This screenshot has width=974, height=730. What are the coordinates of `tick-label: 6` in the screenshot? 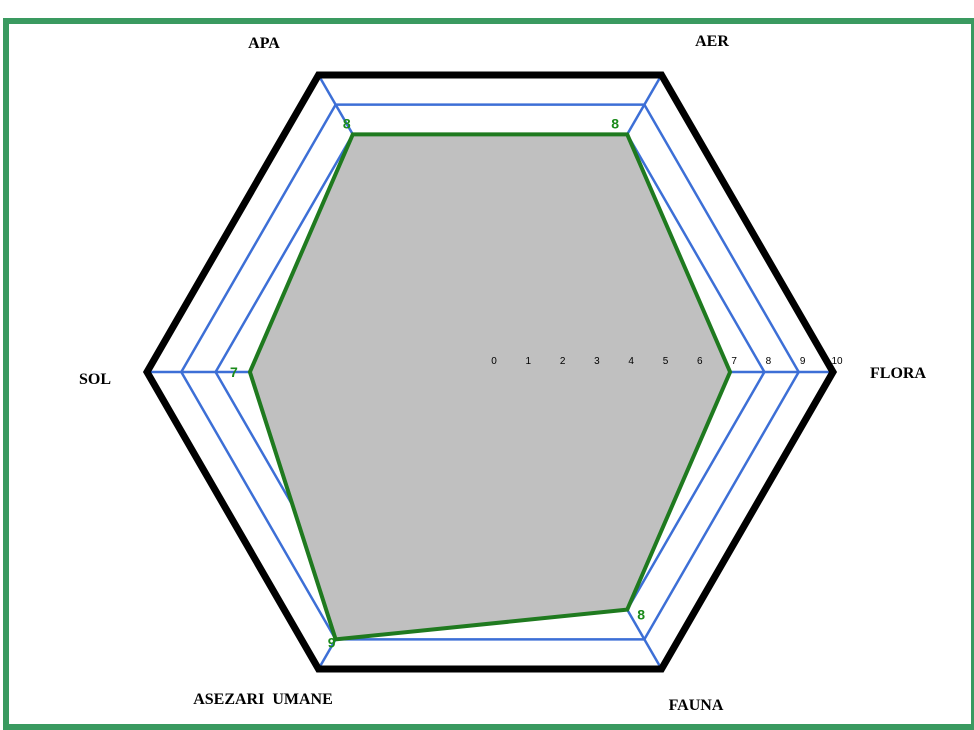 It's located at (700, 361).